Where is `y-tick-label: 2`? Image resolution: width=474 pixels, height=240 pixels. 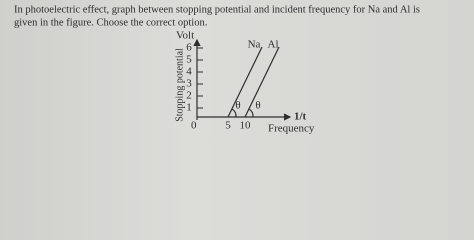
y-tick-label: 2 is located at coordinates (189, 96).